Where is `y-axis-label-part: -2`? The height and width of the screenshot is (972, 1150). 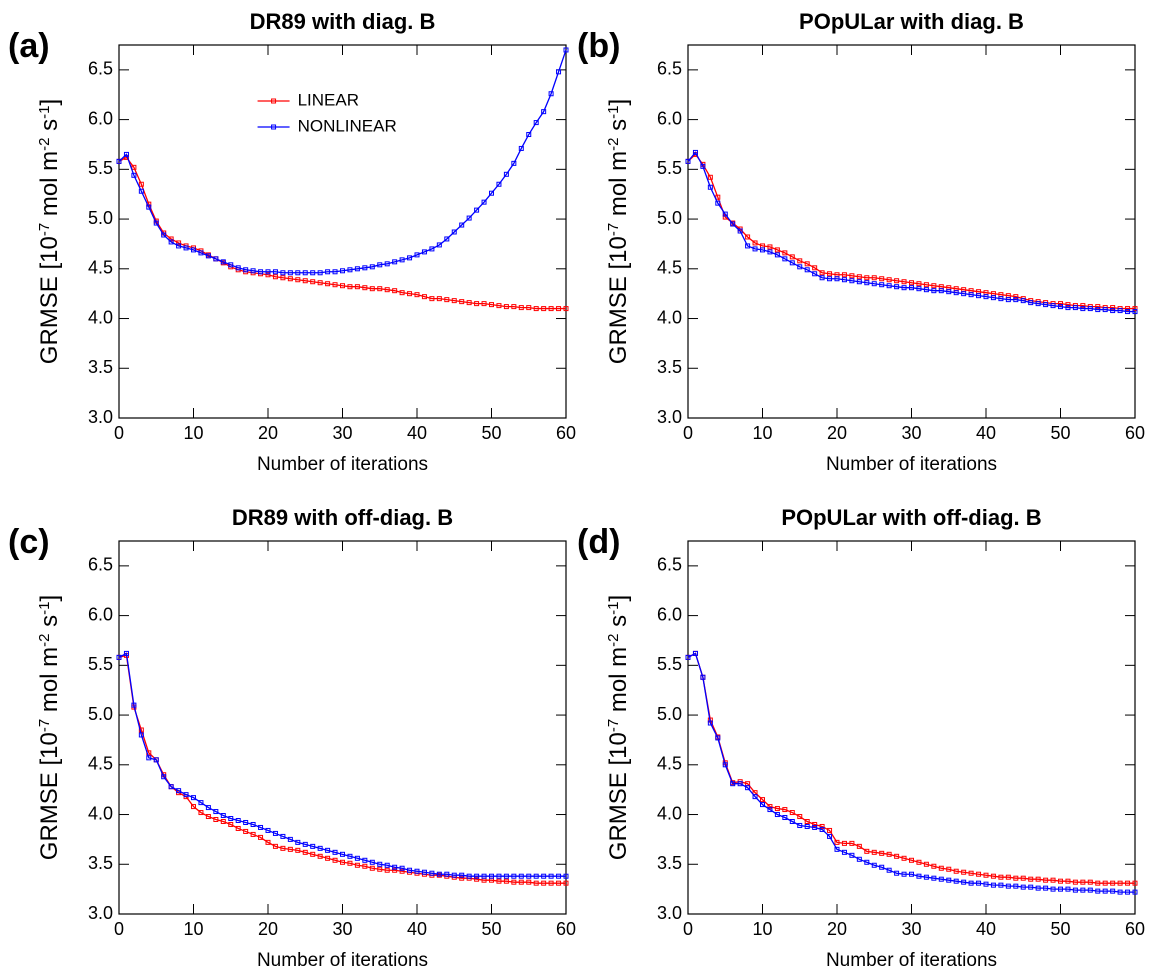
y-axis-label-part: -2 is located at coordinates (44, 639).